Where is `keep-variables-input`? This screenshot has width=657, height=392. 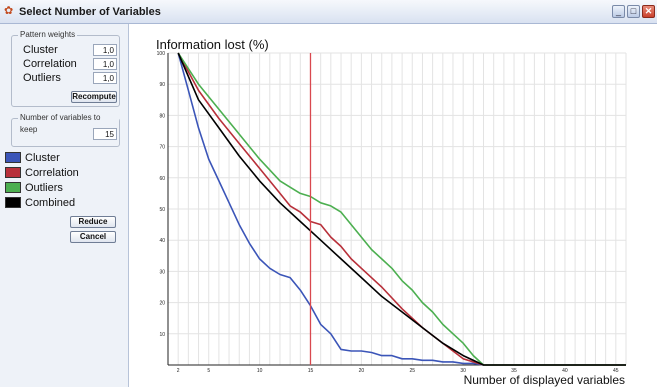
keep-variables-input is located at coordinates (105, 134).